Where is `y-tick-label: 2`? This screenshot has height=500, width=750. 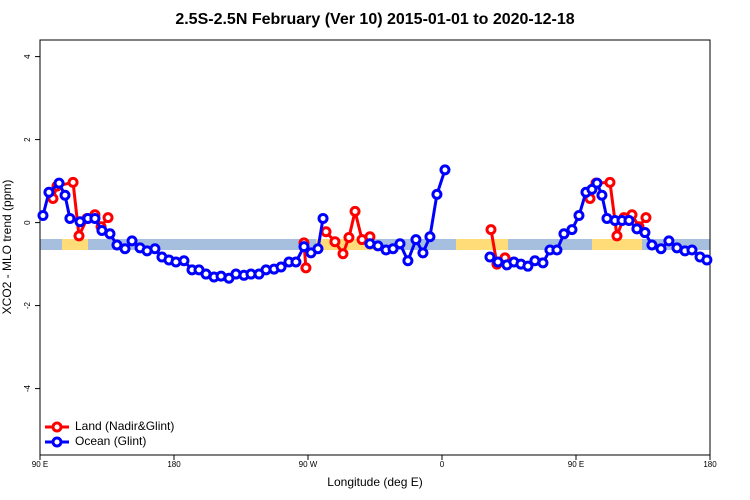
y-tick-label: 2 is located at coordinates (27, 139).